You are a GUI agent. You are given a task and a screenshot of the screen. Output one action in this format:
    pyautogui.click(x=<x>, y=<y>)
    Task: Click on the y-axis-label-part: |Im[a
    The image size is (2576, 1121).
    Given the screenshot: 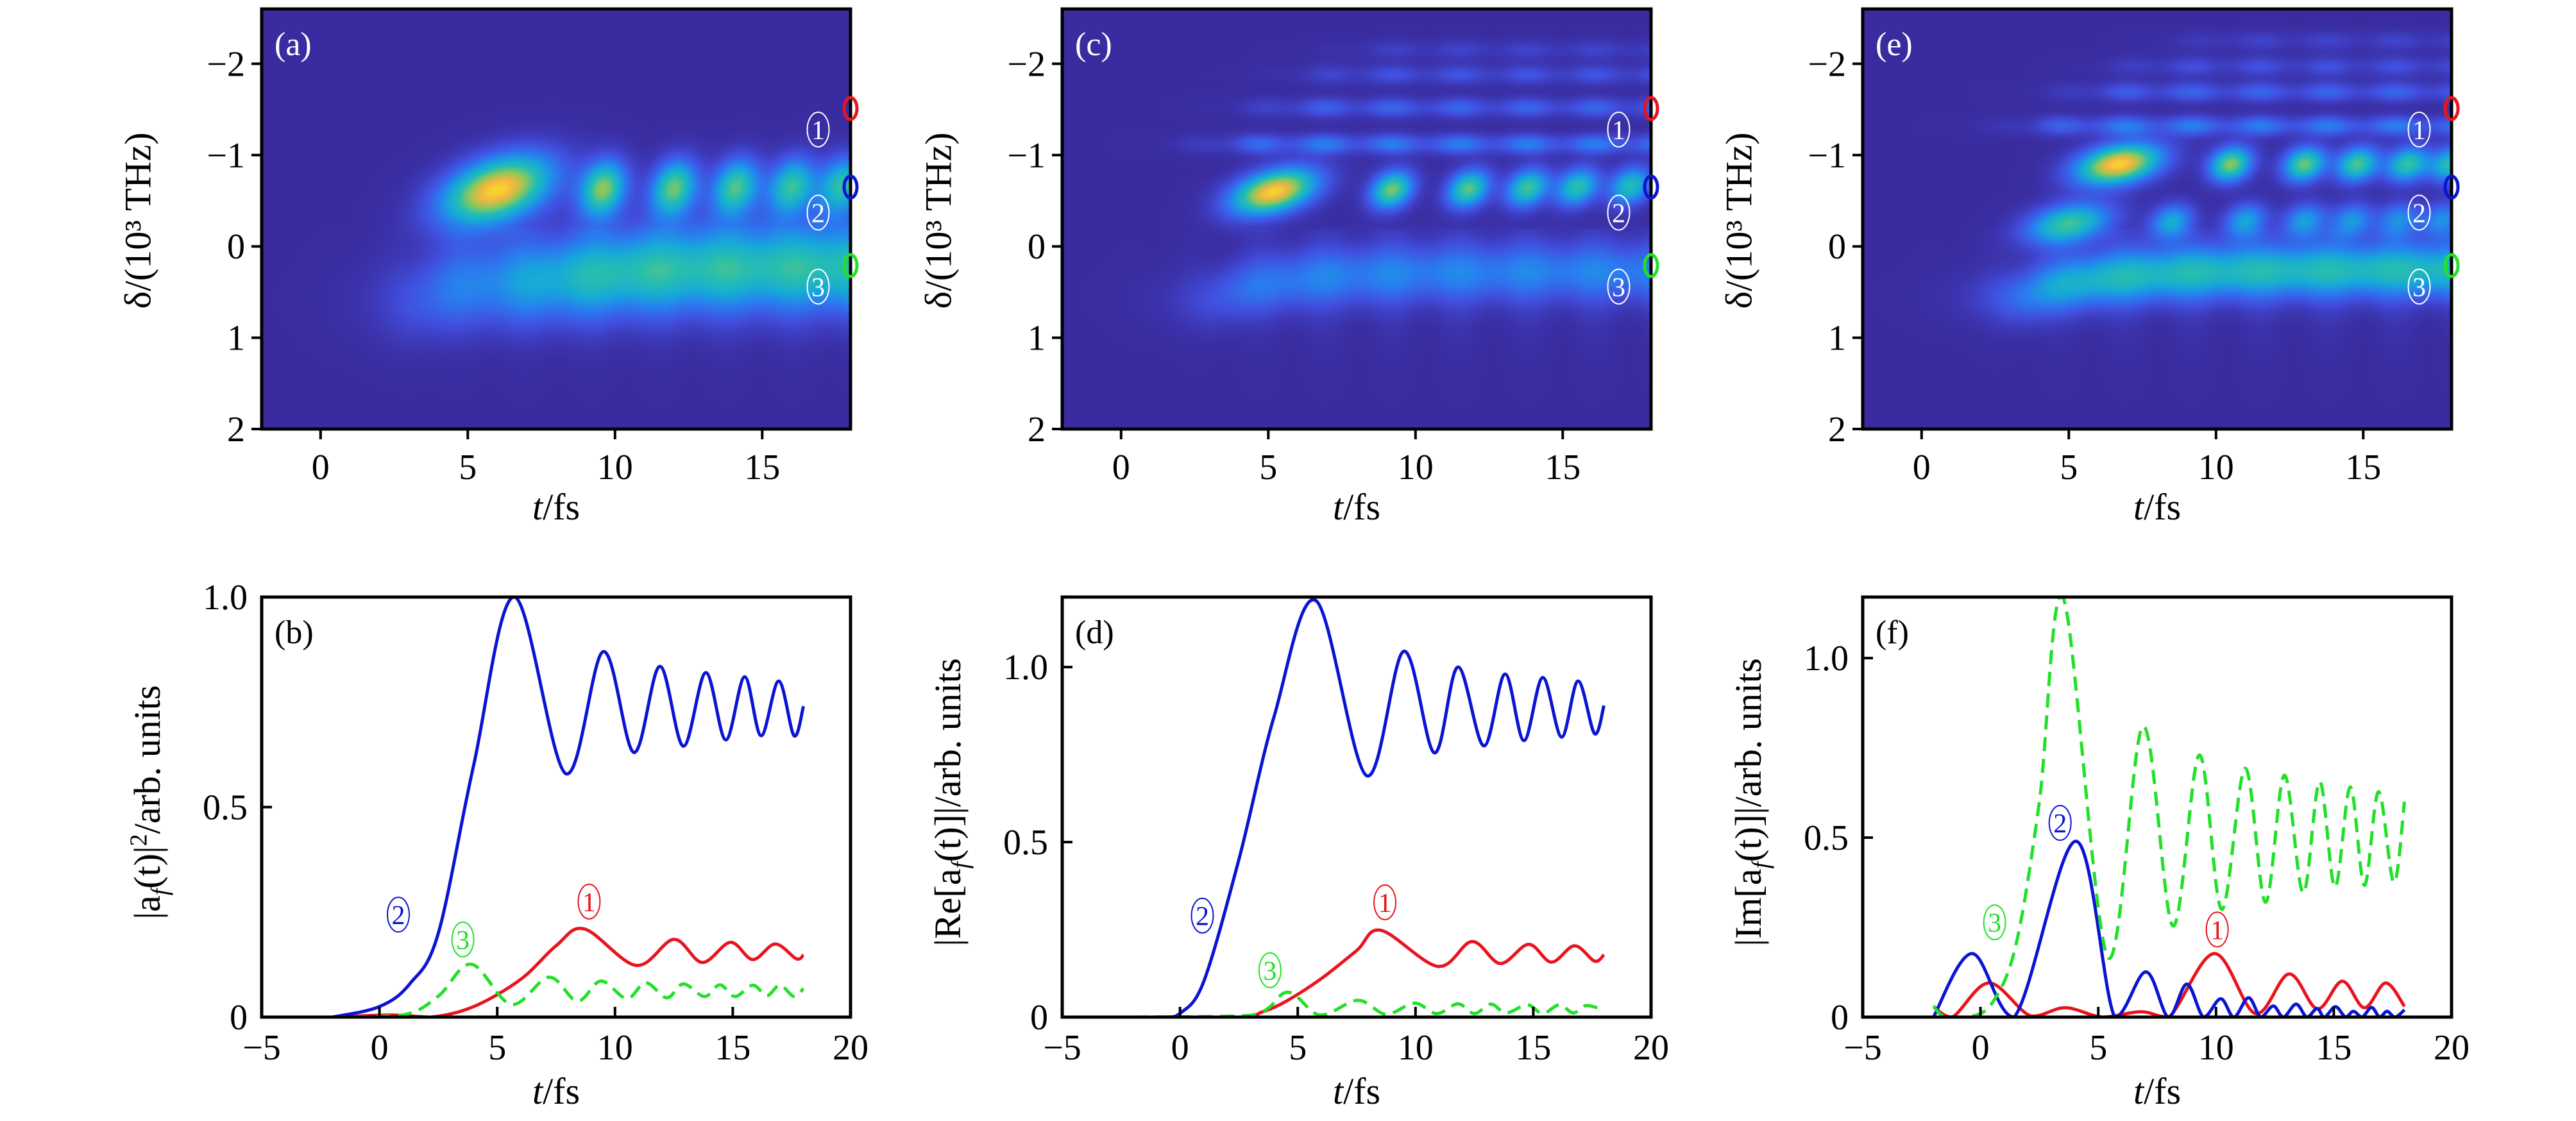 What is the action you would take?
    pyautogui.click(x=1748, y=907)
    